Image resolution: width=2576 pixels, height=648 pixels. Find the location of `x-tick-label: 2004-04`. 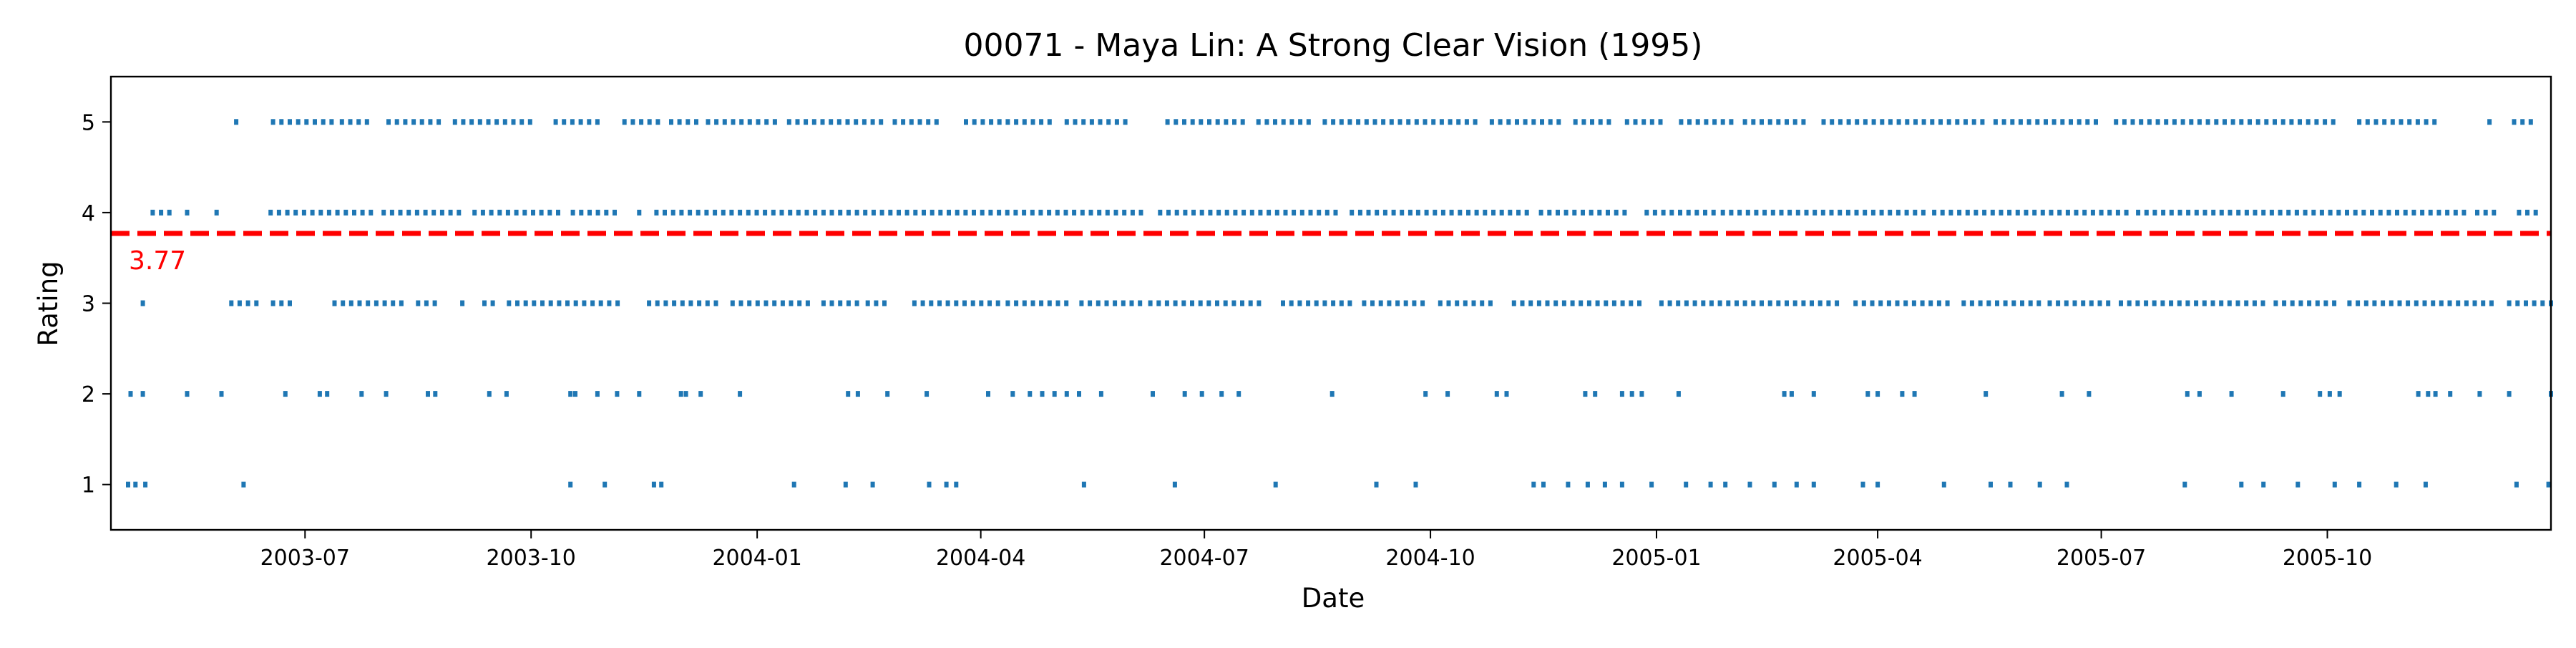

x-tick-label: 2004-04 is located at coordinates (981, 559).